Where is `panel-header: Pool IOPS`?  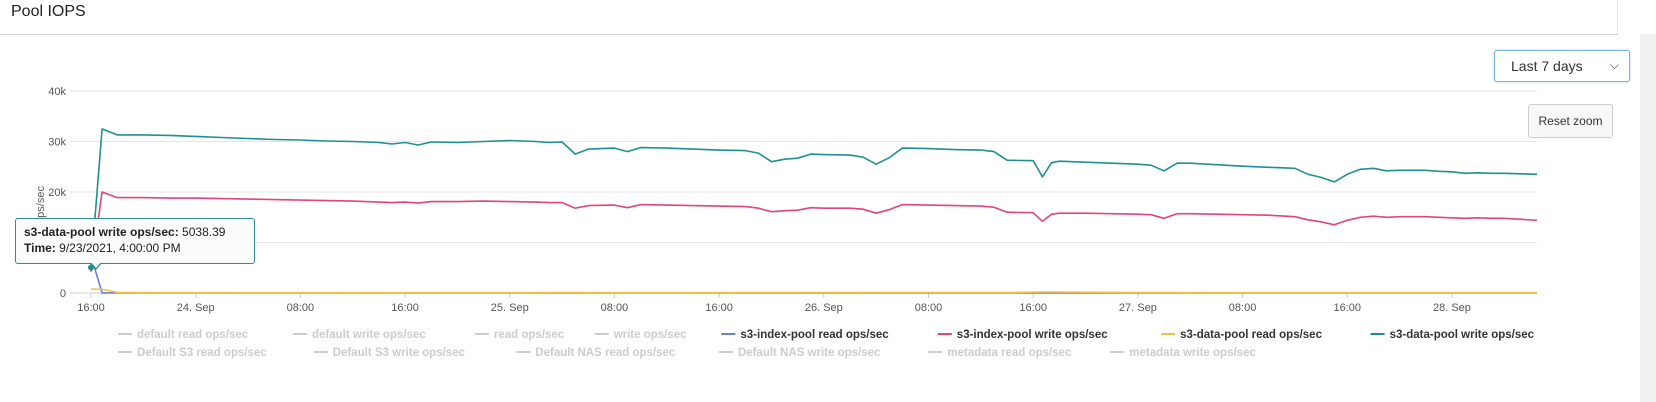
panel-header: Pool IOPS is located at coordinates (809, 17).